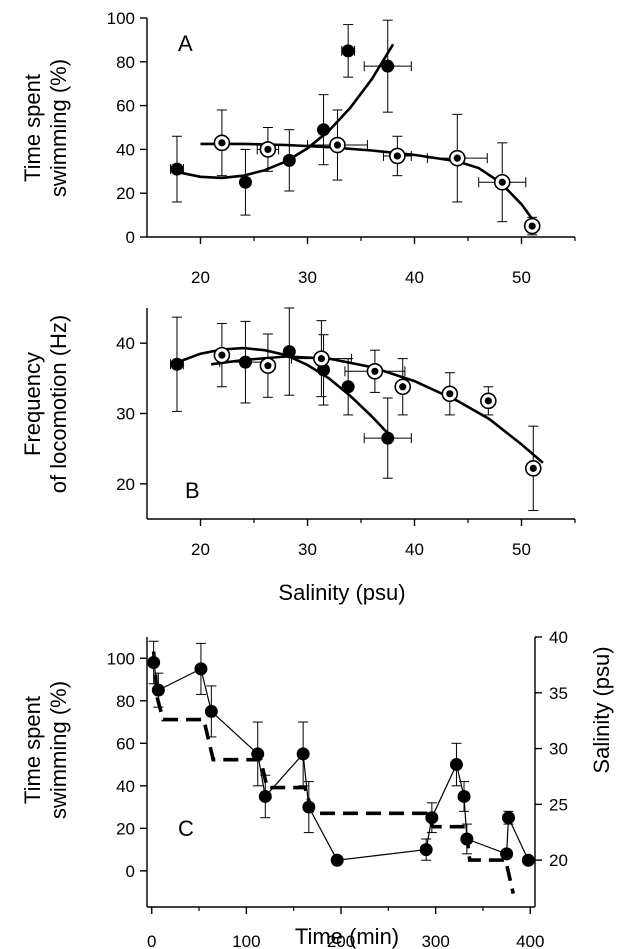 The image size is (622, 949). I want to click on panel-c-swimming, so click(341, 753).